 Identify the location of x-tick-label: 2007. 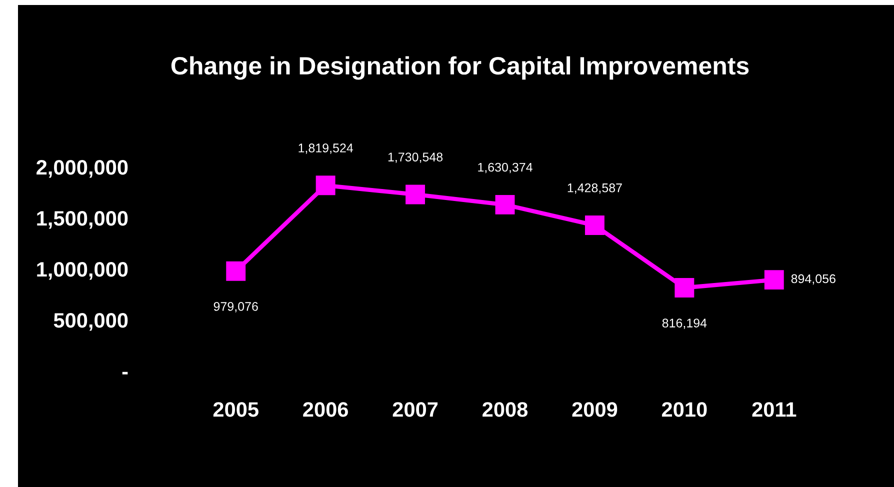
(415, 409).